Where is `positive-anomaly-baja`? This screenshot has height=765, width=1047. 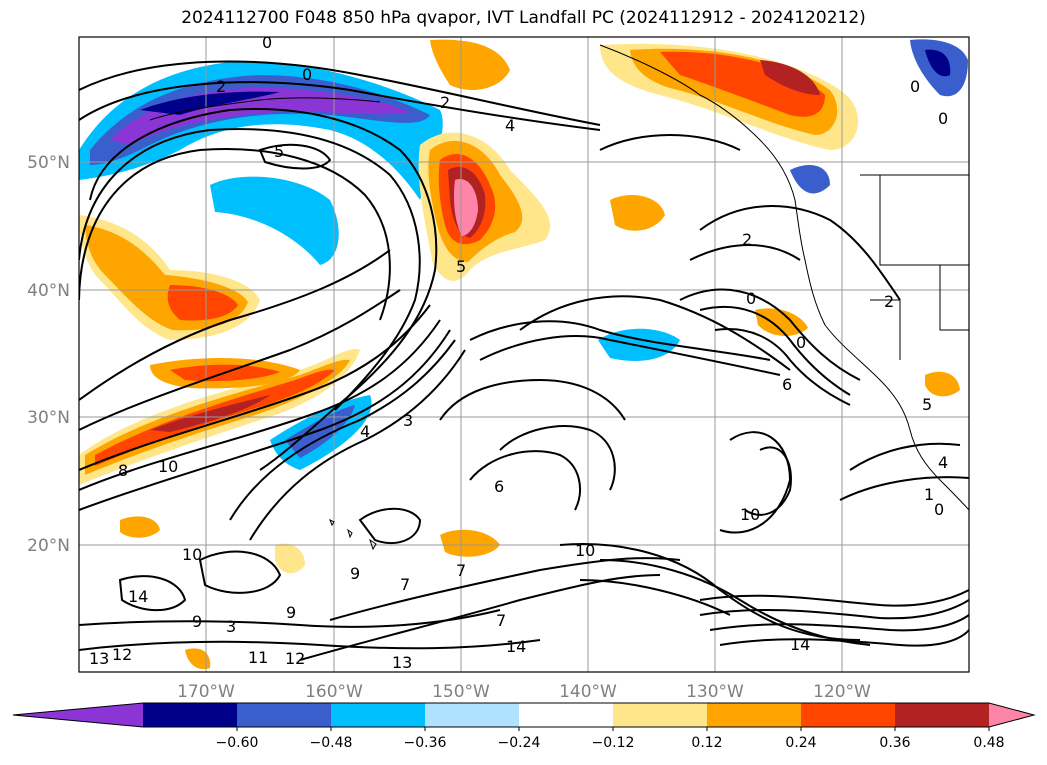 positive-anomaly-baja is located at coordinates (942, 384).